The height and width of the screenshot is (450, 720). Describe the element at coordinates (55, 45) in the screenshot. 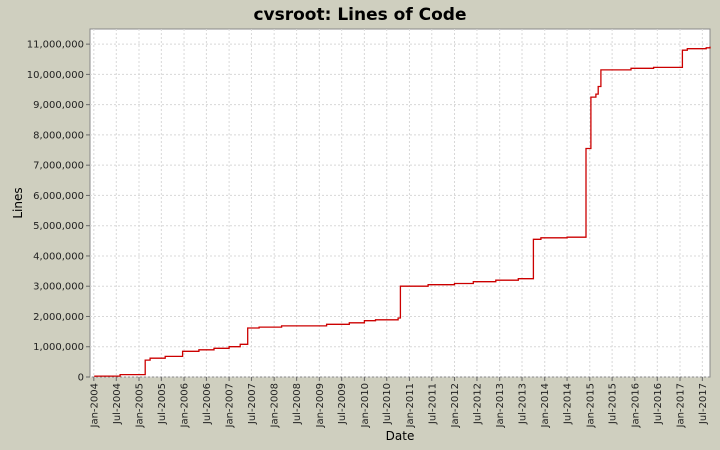

I see `y-tick-label: 11,000,000` at that location.